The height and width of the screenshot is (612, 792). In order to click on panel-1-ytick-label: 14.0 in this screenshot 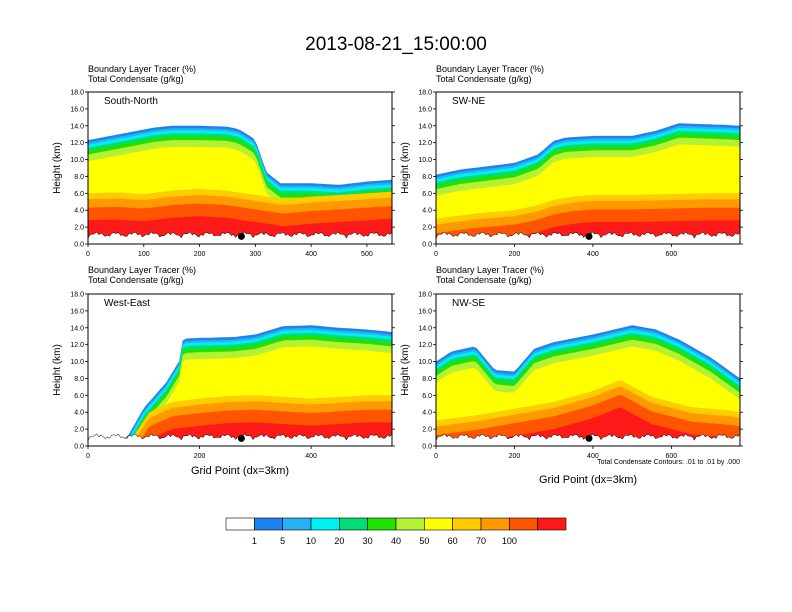, I will do `click(77, 126)`.